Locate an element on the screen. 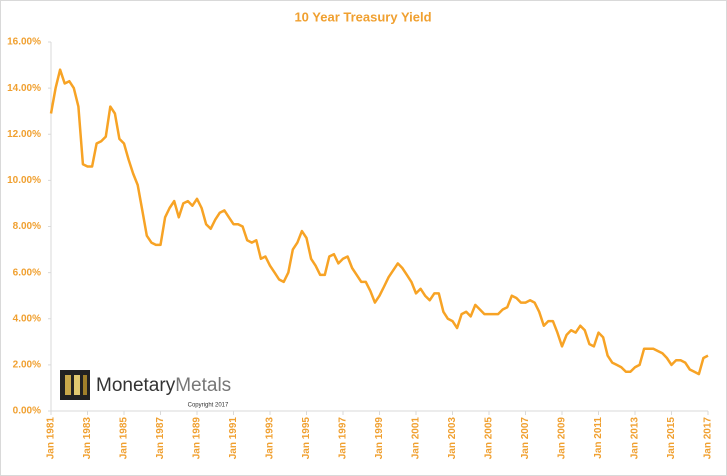 This screenshot has height=476, width=727. logo-text: MonetaryMetals is located at coordinates (163, 385).